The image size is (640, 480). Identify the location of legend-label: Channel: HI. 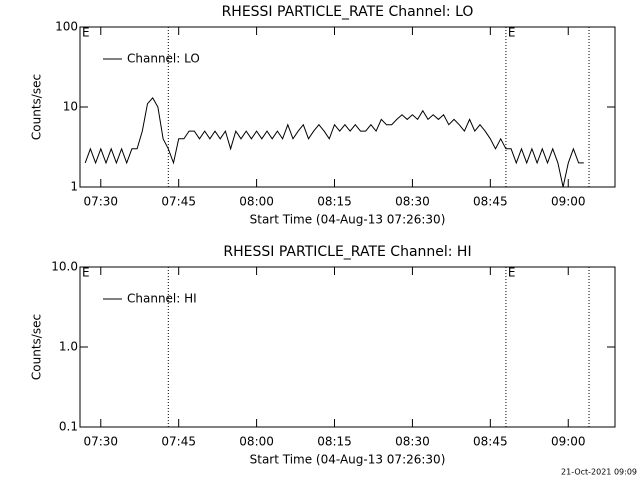
(162, 299).